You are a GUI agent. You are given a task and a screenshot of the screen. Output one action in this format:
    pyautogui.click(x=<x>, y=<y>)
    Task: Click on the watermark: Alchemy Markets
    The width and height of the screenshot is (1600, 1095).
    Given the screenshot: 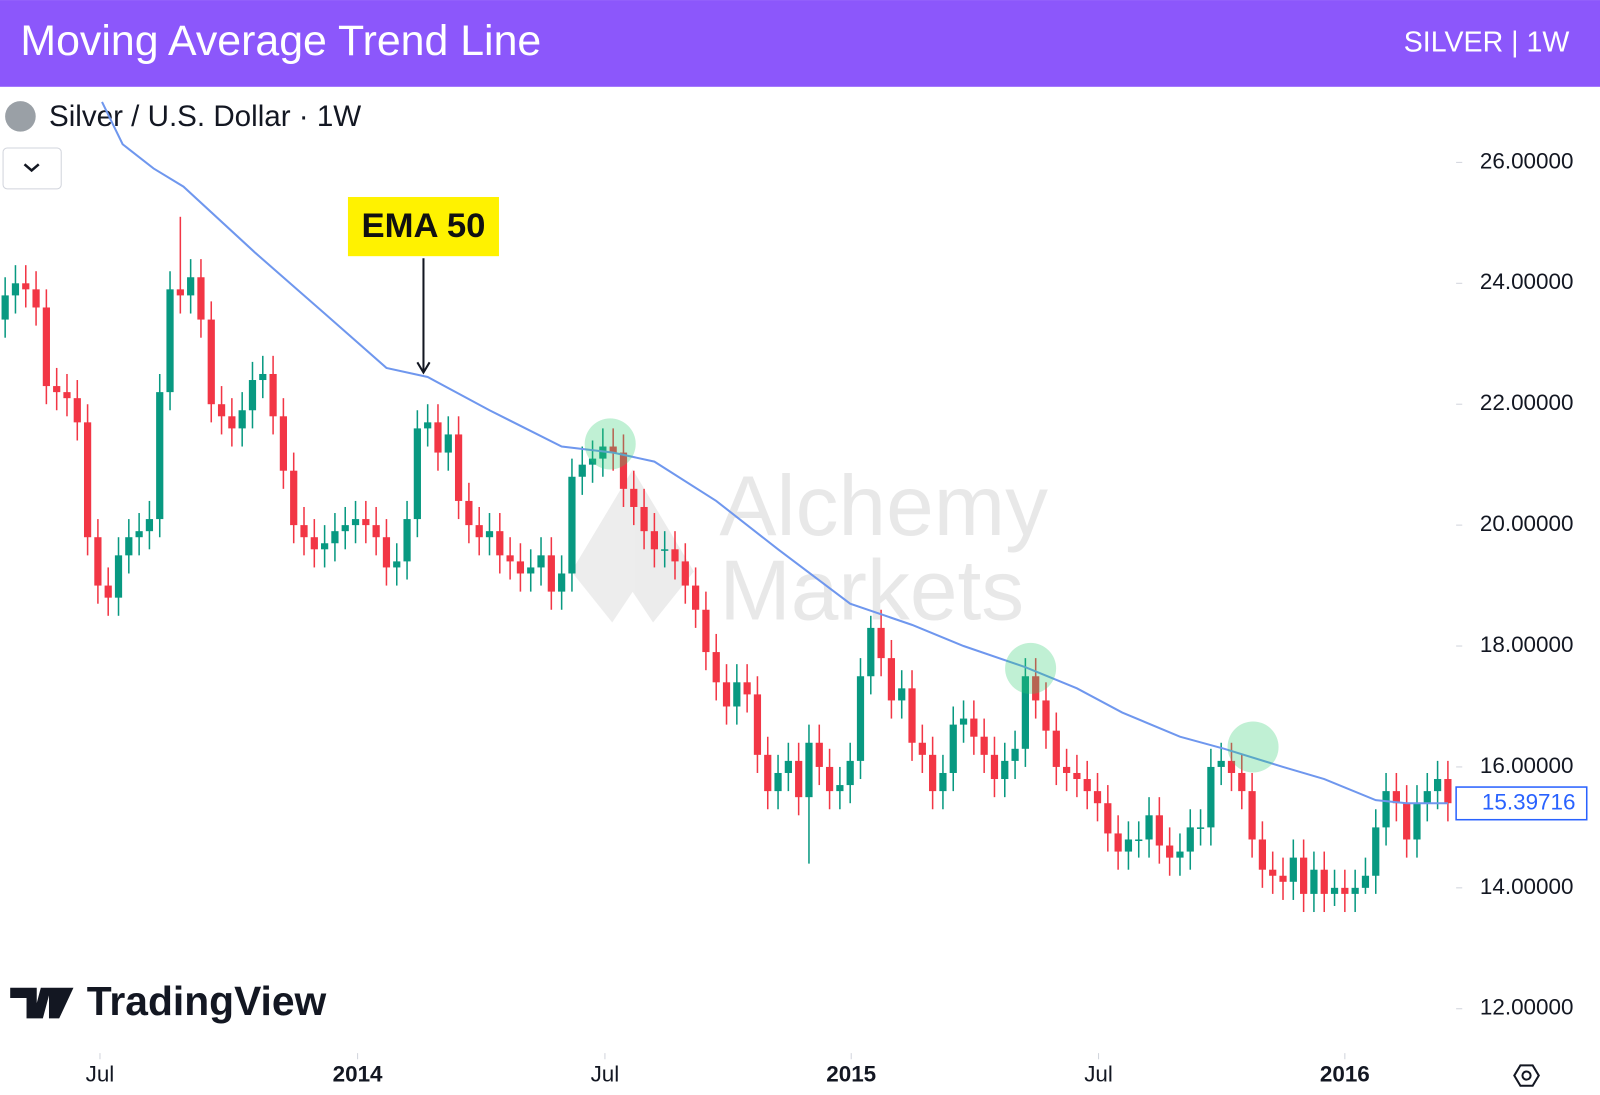 What is the action you would take?
    pyautogui.click(x=809, y=548)
    